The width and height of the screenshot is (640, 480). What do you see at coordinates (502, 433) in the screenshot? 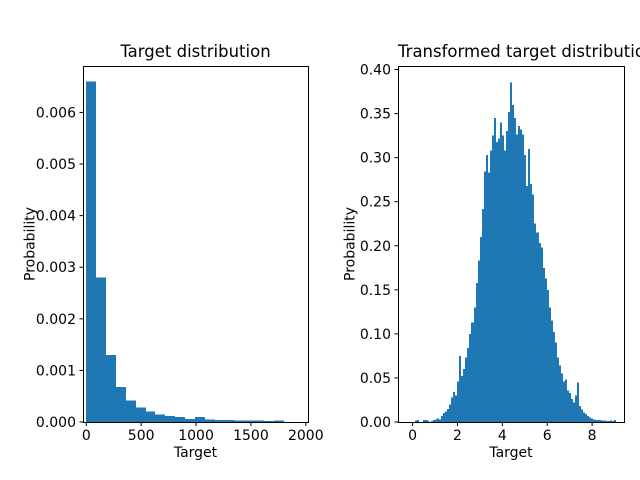
I see `x-axis: 0 2 4 6 8` at bounding box center [502, 433].